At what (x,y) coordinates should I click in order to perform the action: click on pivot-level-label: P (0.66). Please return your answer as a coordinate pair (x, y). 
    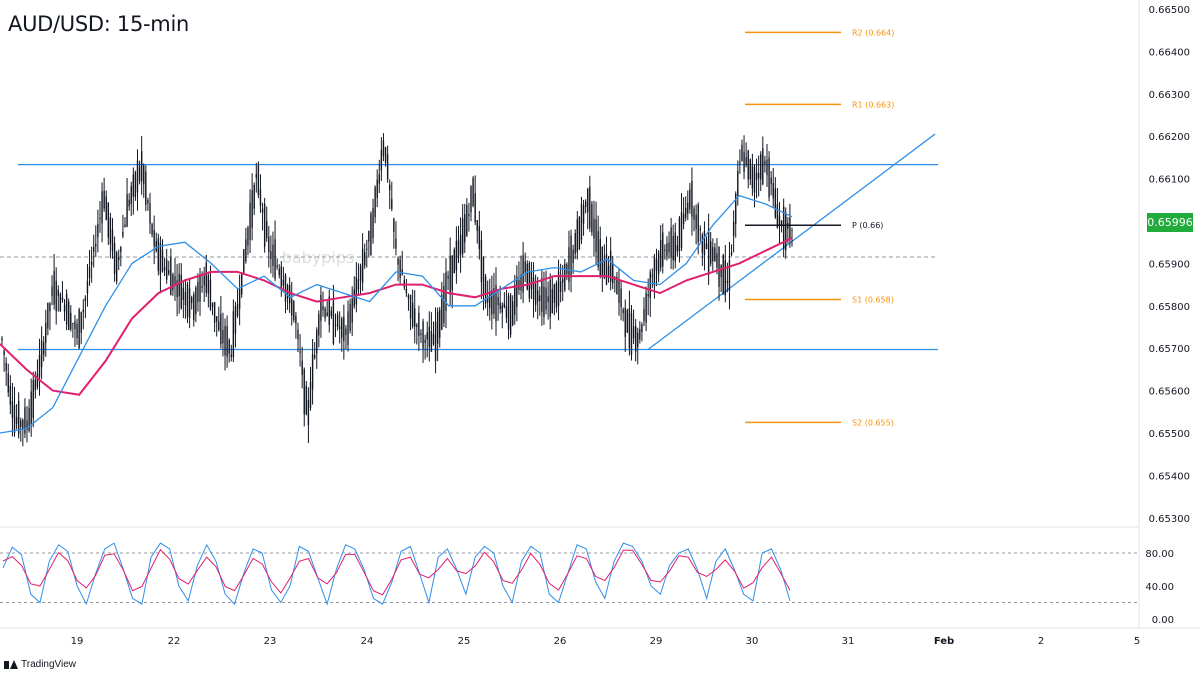
    Looking at the image, I should click on (867, 225).